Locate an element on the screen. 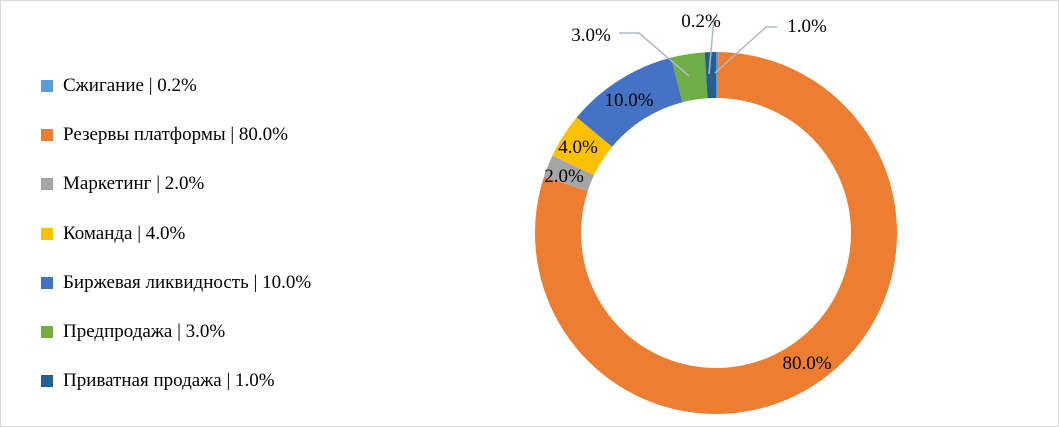 This screenshot has width=1059, height=427. data-label: 10.0% is located at coordinates (628, 100).